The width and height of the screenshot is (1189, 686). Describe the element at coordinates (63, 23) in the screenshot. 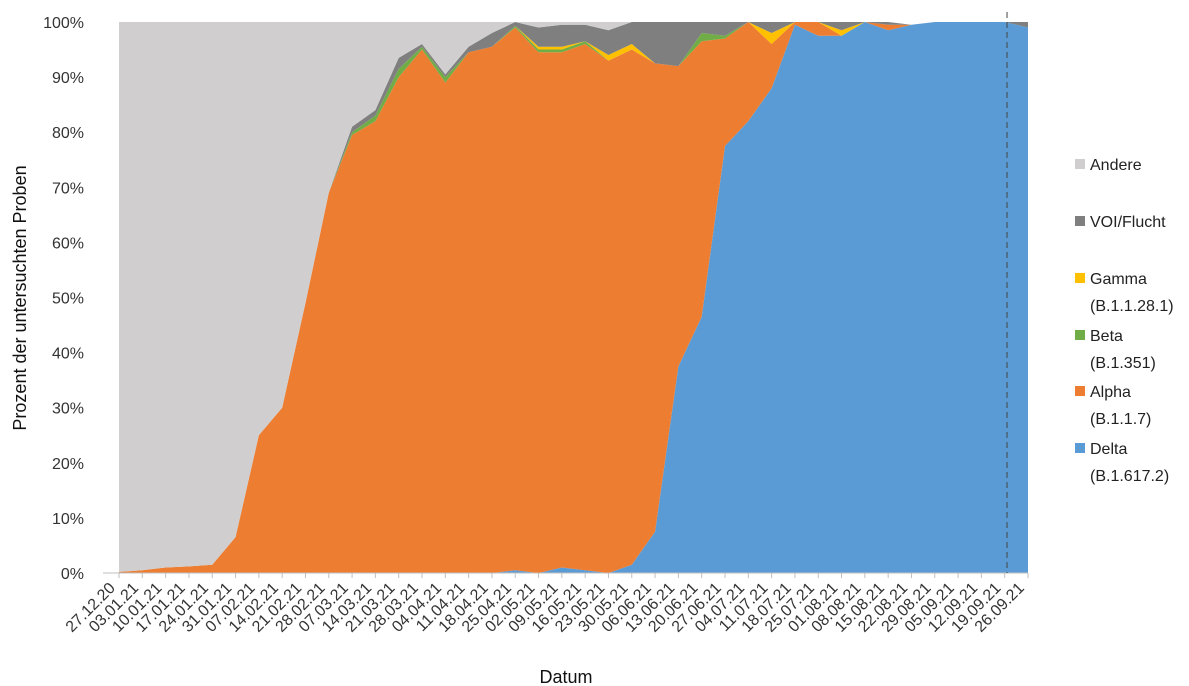

I see `y-tick-label: 100%` at that location.